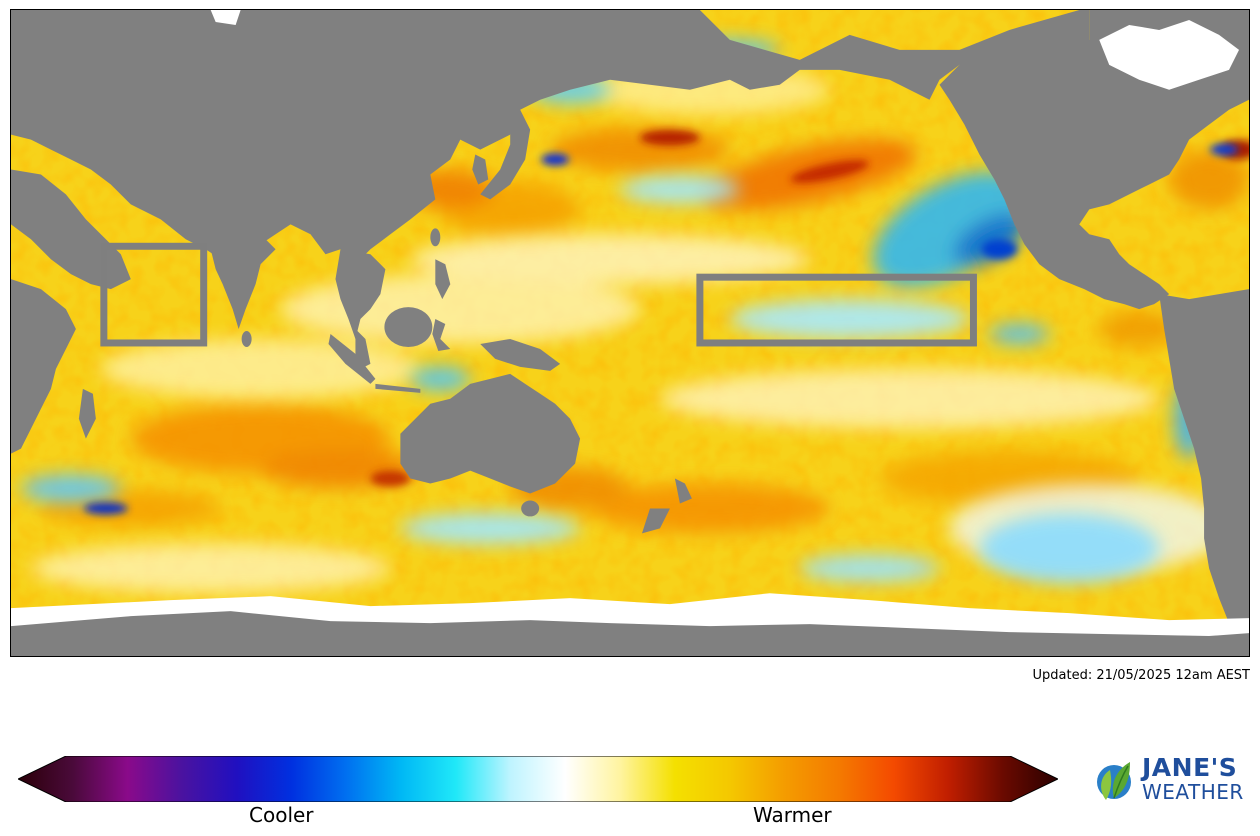  I want to click on land-sri-lanka, so click(246, 339).